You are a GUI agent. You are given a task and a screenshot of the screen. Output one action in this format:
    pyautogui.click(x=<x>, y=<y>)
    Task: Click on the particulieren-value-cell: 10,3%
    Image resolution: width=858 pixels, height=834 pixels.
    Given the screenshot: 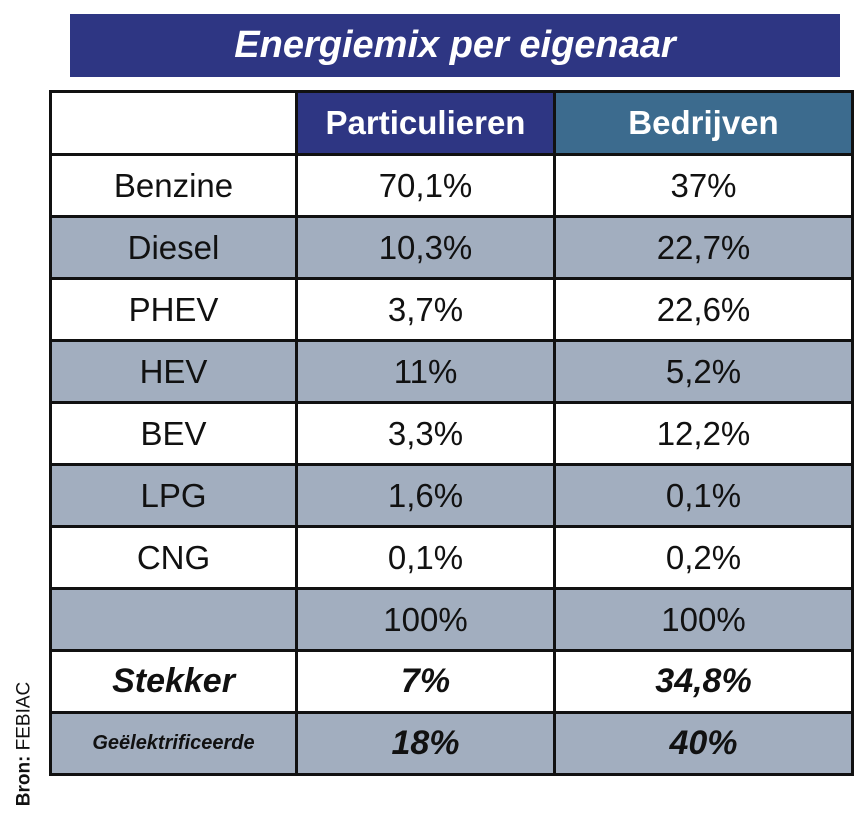 What is the action you would take?
    pyautogui.click(x=425, y=247)
    